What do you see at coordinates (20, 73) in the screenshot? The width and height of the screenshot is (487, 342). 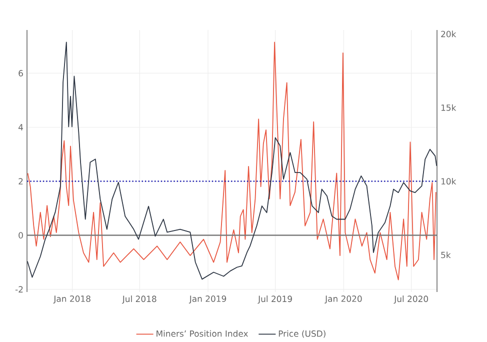 I see `y-tick-label: 6` at bounding box center [20, 73].